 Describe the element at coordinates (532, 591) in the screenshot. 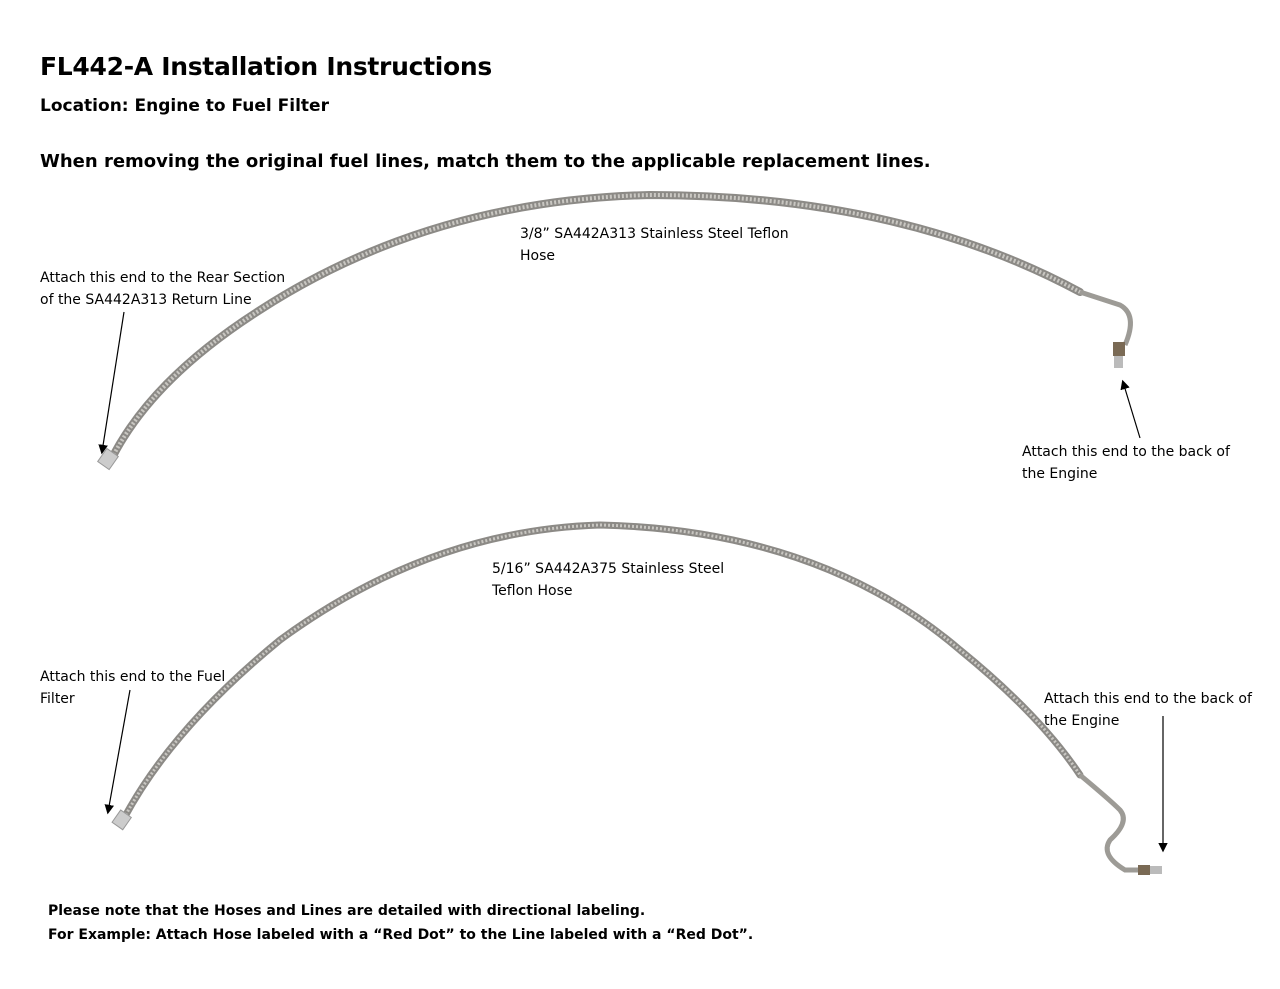

I see `hose-2-label-line2: Teflon Hose` at that location.